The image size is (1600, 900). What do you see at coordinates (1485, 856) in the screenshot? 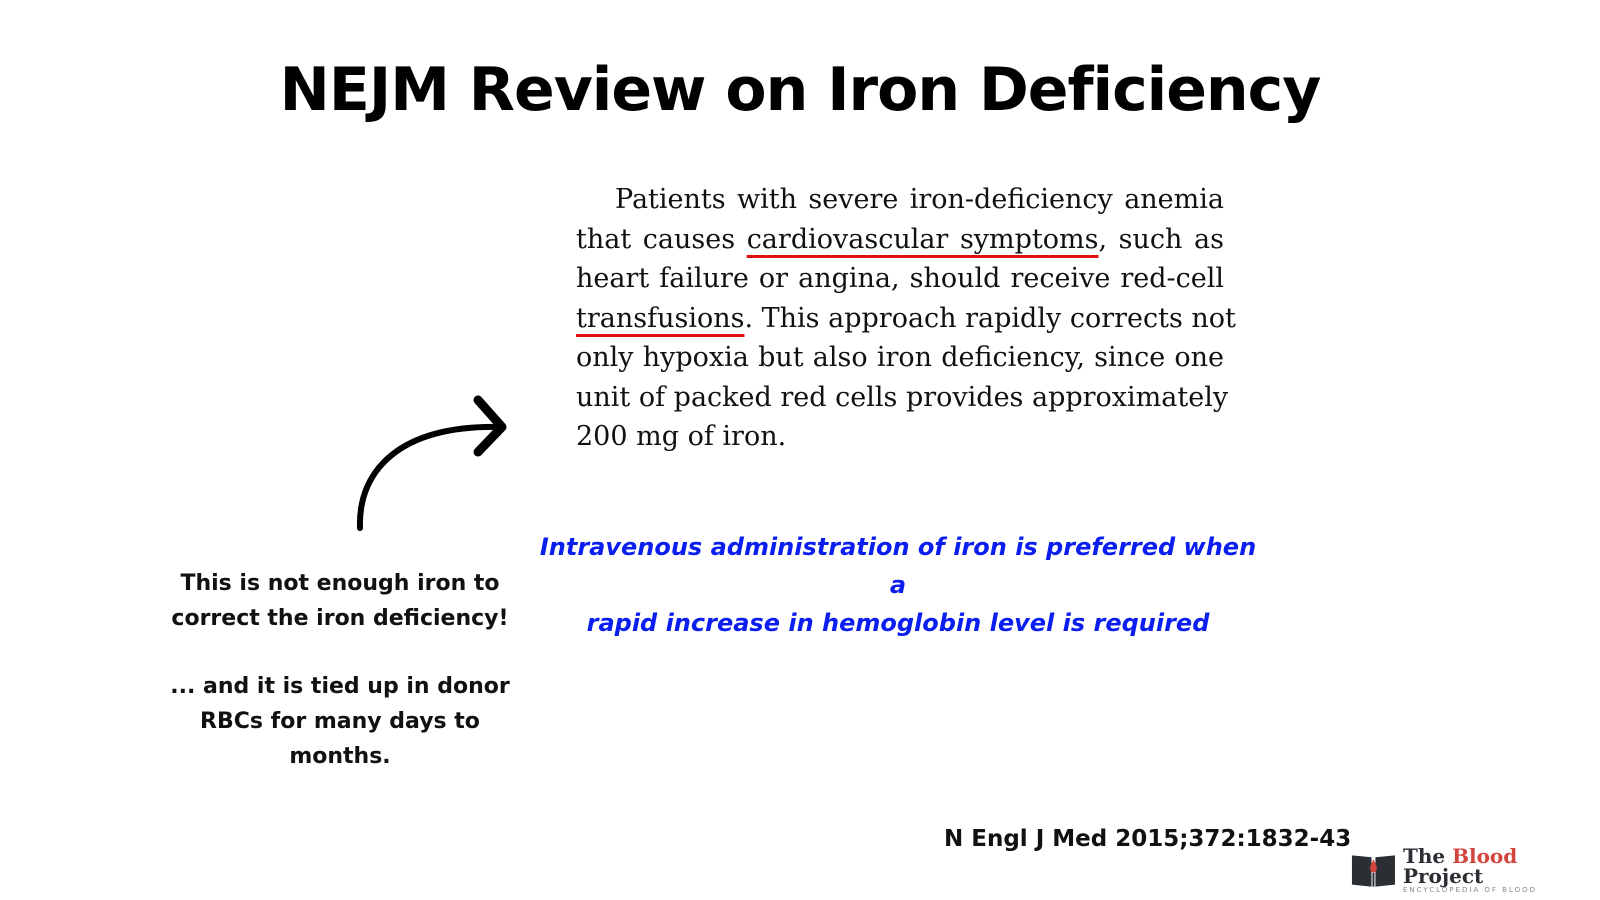
I see `logo-text: Blood` at bounding box center [1485, 856].